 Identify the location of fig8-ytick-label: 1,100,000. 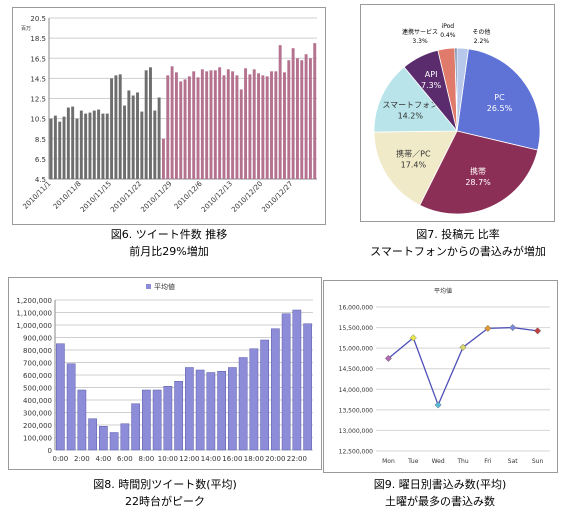
(34, 314).